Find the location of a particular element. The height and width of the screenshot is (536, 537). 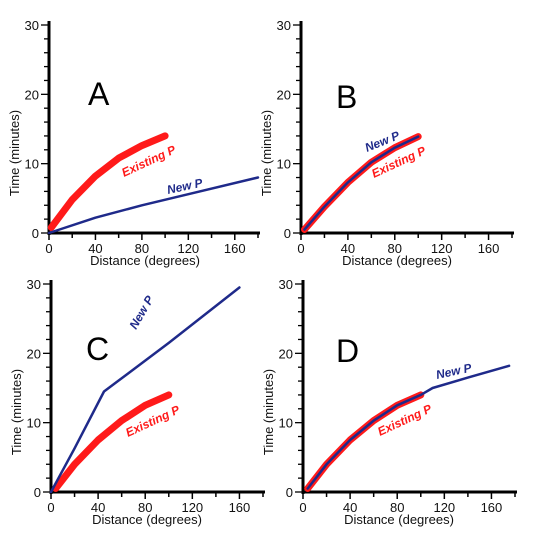

panel-letter: D is located at coordinates (347, 351).